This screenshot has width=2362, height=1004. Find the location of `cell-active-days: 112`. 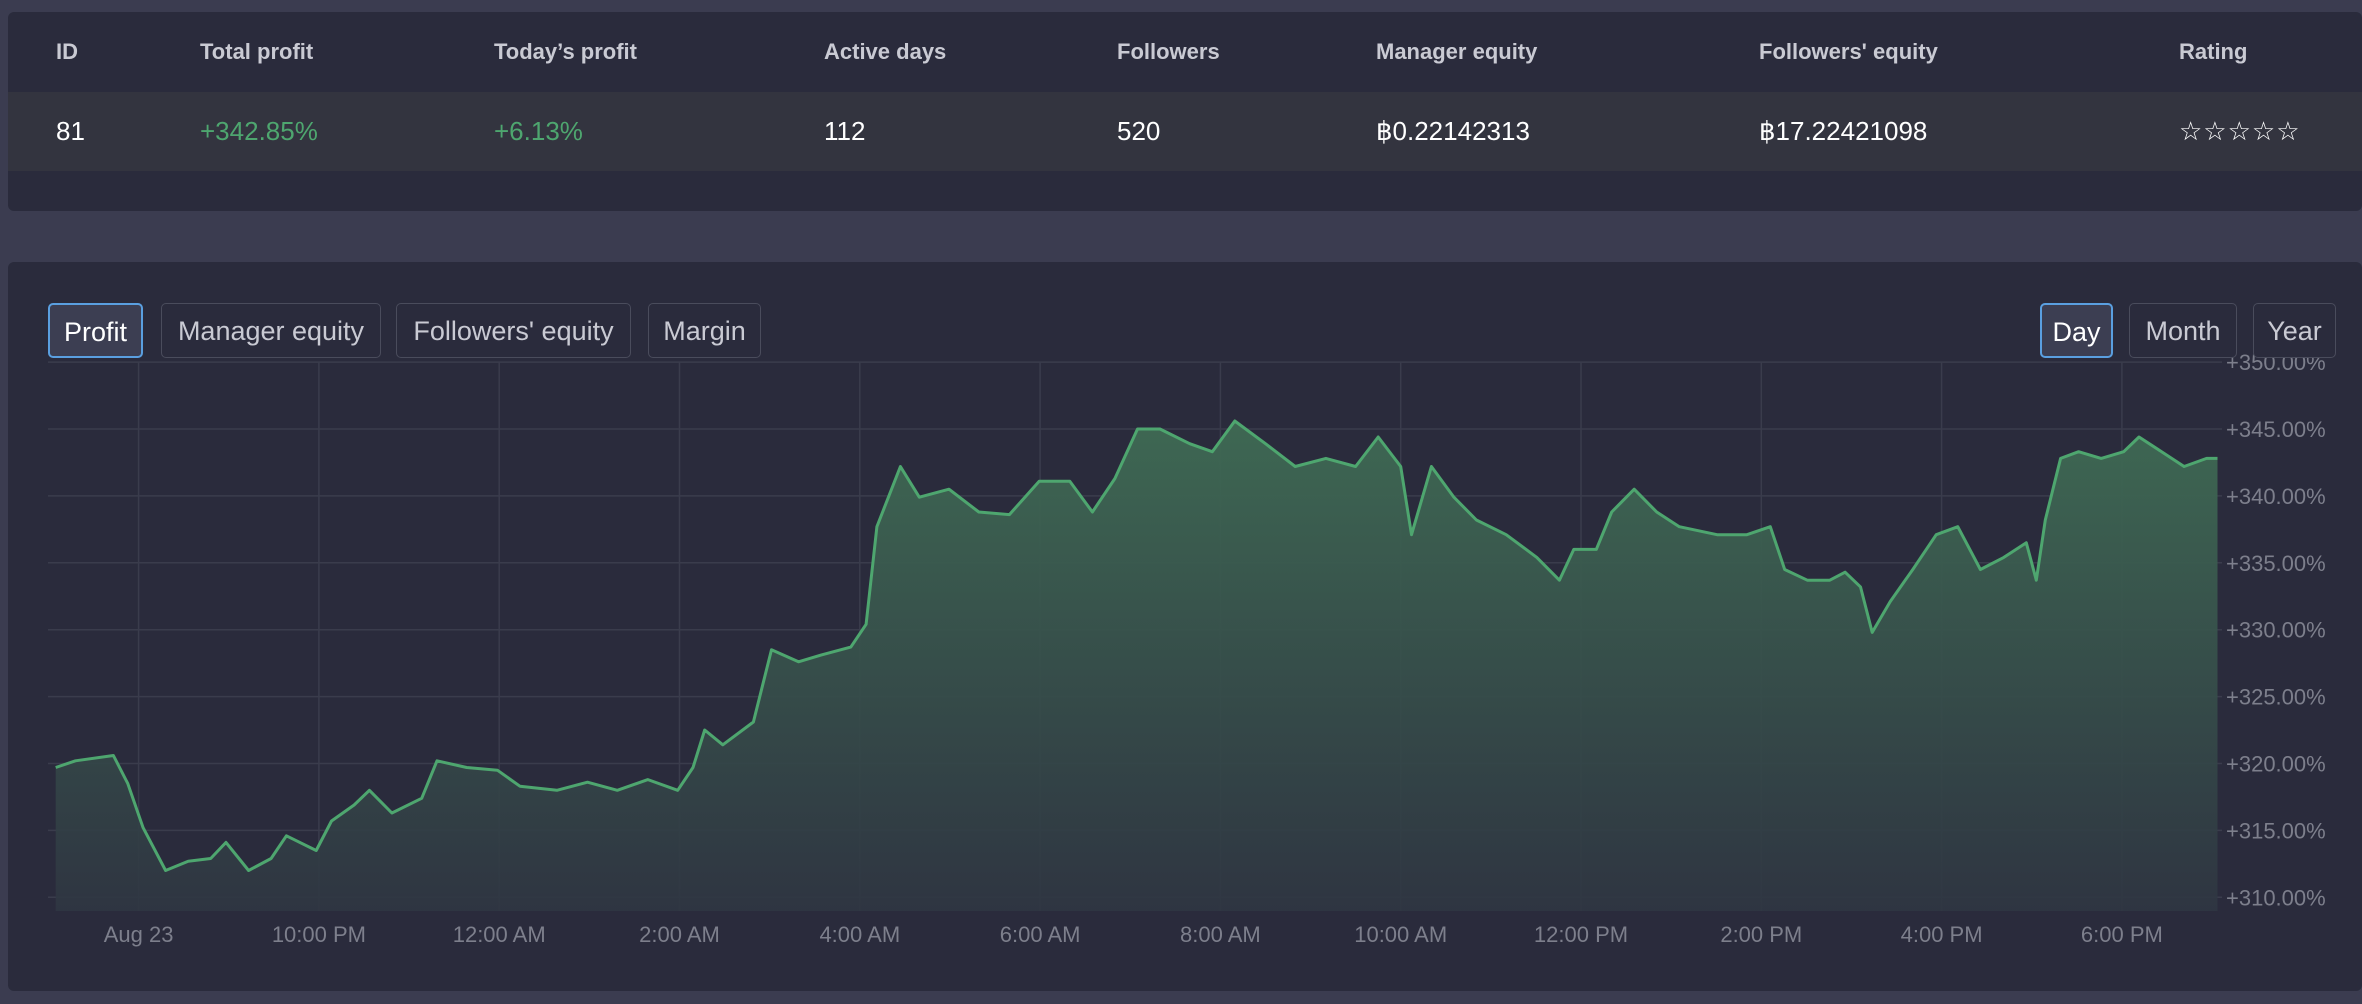

cell-active-days: 112 is located at coordinates (845, 131).